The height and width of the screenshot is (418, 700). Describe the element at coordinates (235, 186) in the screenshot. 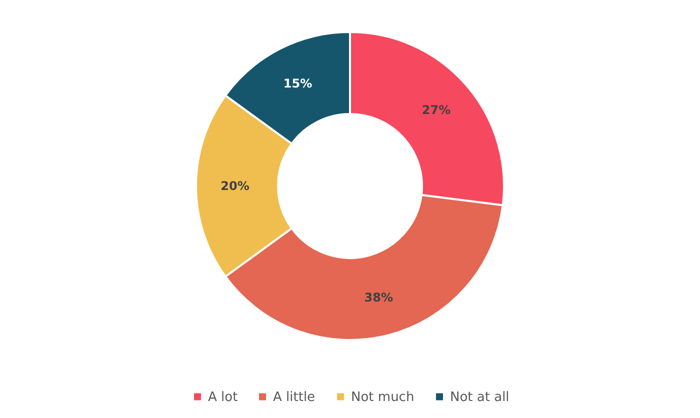

I see `data-label: 20%` at that location.